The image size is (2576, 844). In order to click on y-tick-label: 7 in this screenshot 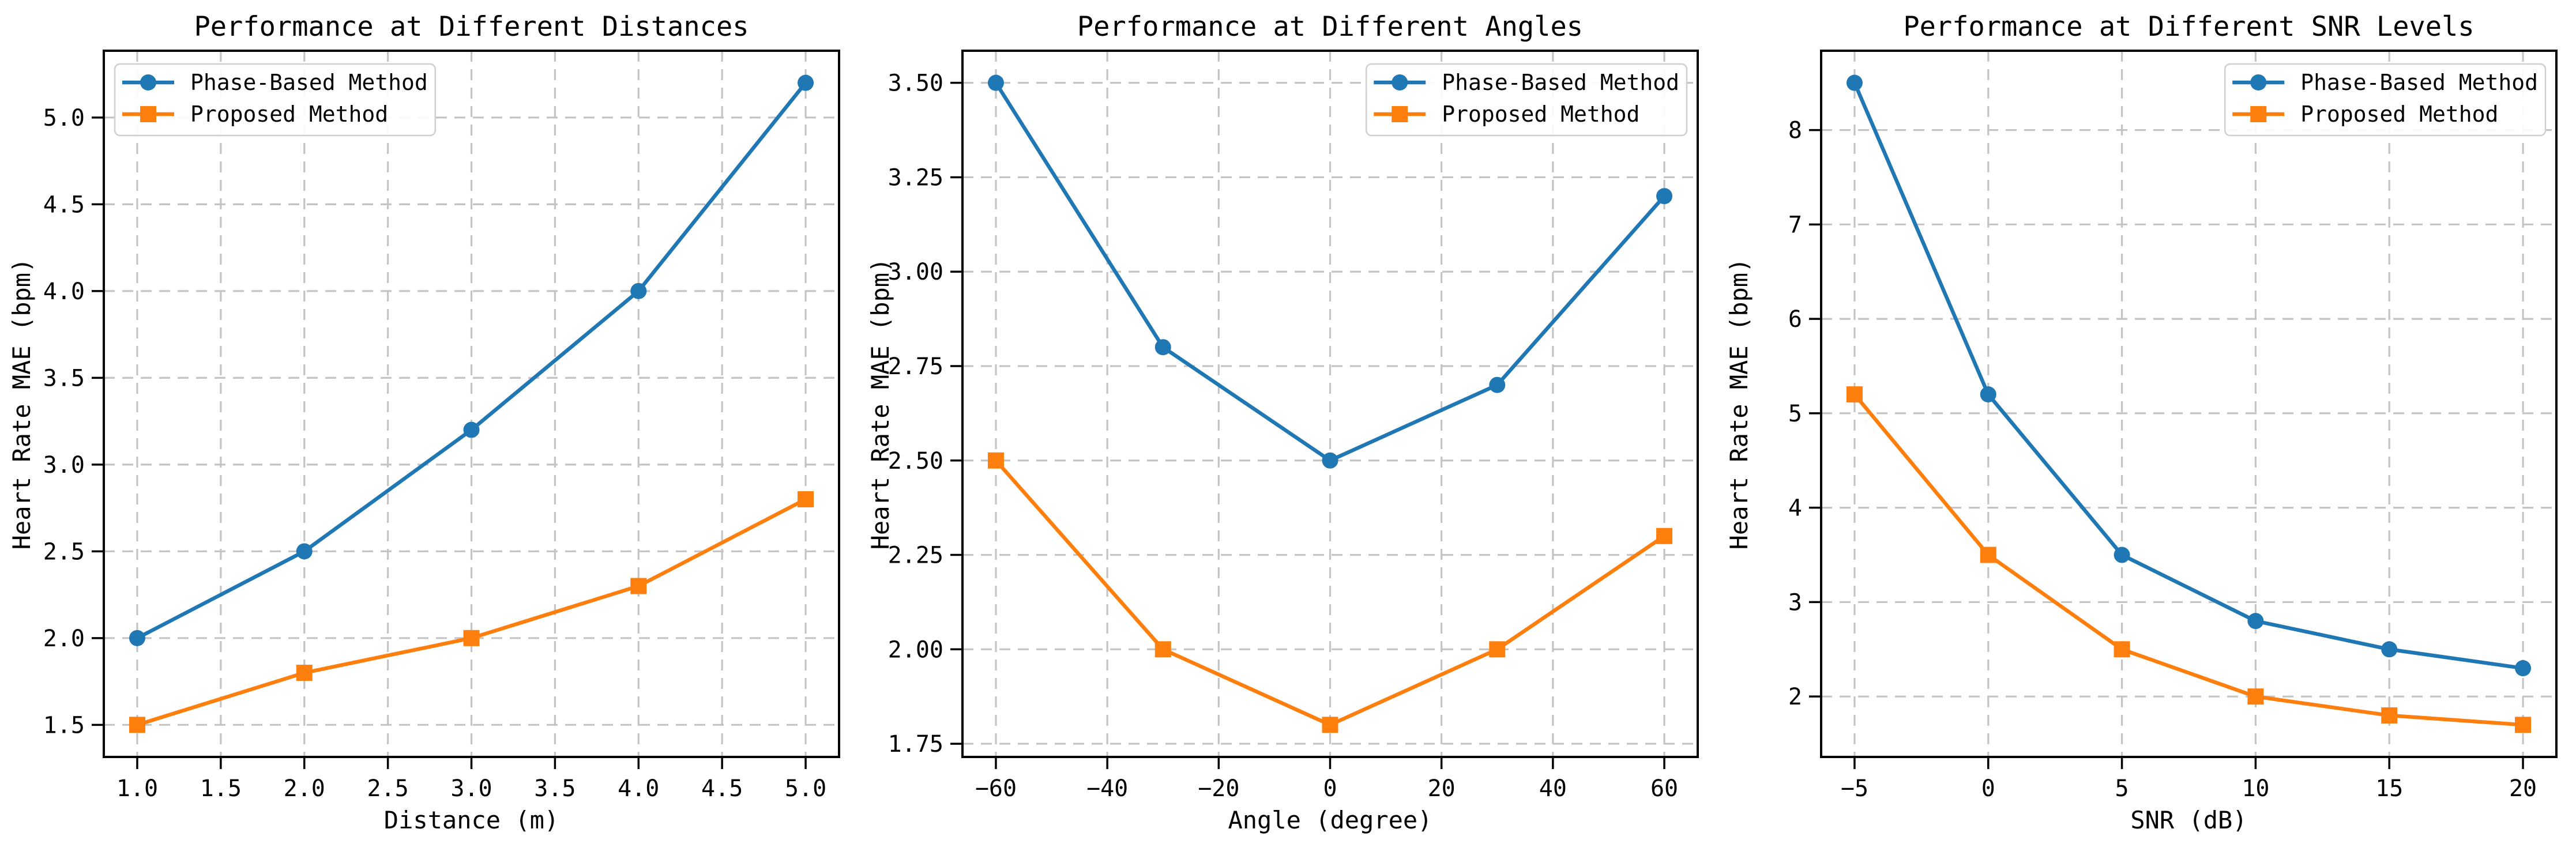, I will do `click(1795, 225)`.